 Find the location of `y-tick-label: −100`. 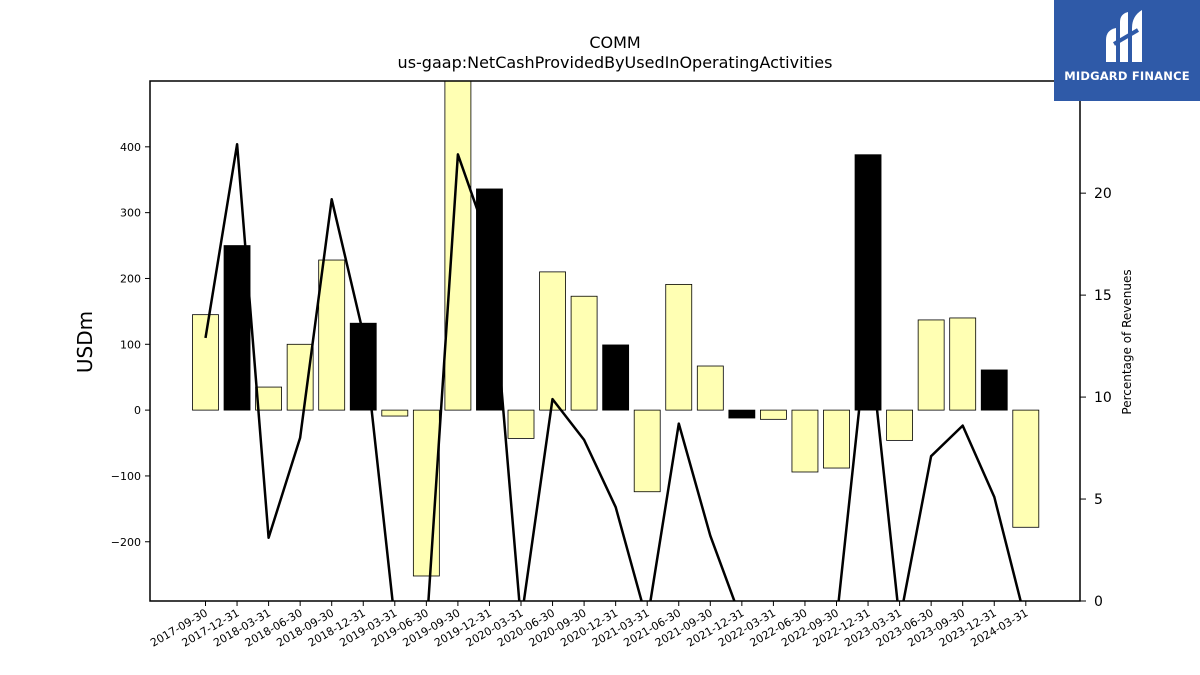

y-tick-label: −100 is located at coordinates (126, 476).